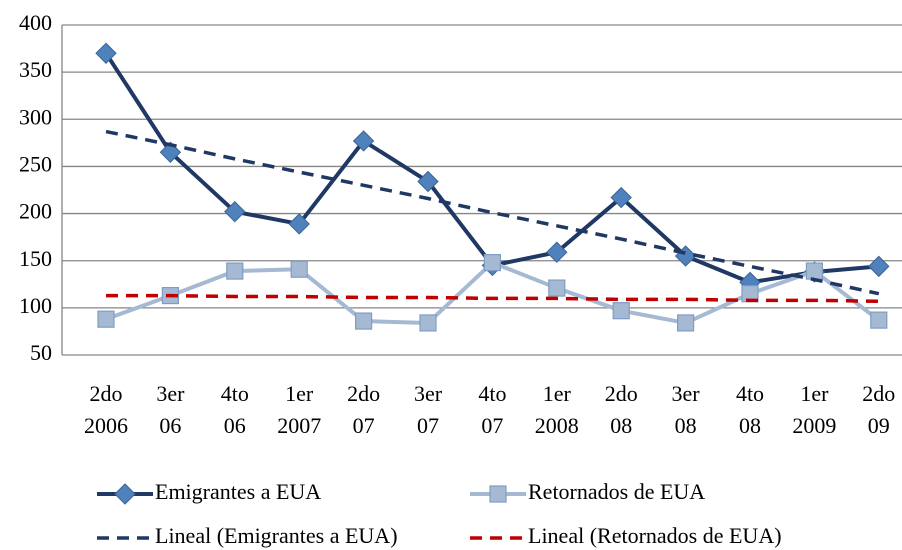 Image resolution: width=902 pixels, height=550 pixels. Describe the element at coordinates (35, 163) in the screenshot. I see `y-tick-label: 250` at that location.